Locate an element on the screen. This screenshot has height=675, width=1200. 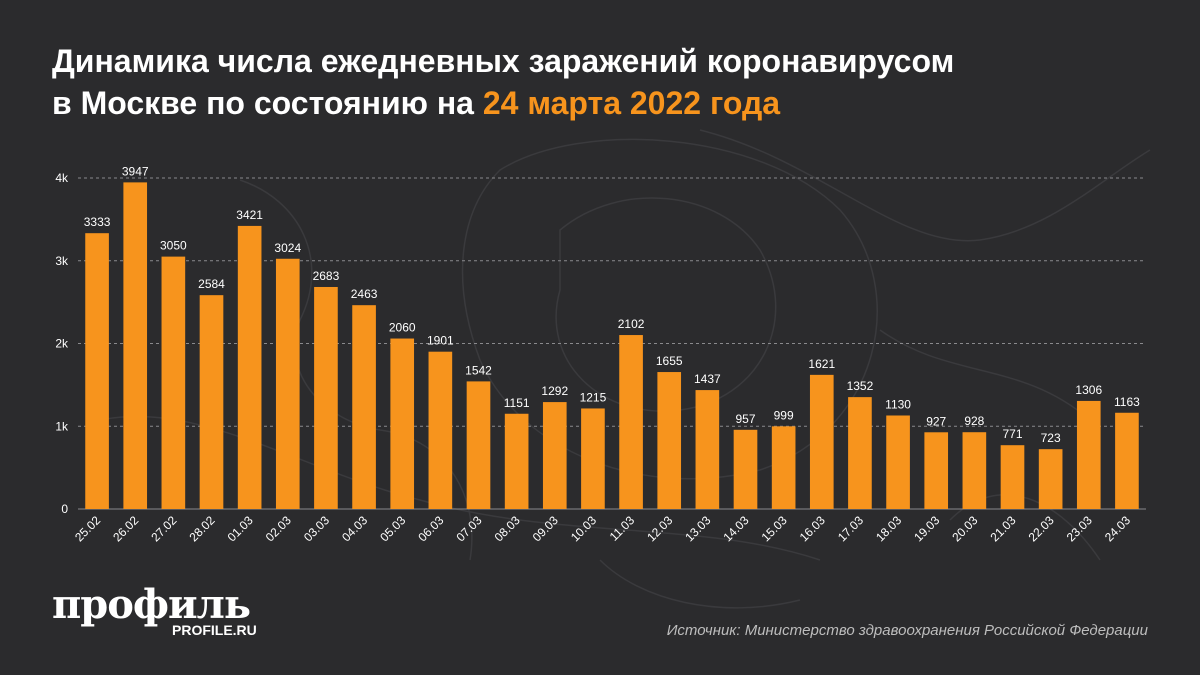
x-tick-label: 18.03 is located at coordinates (888, 528).